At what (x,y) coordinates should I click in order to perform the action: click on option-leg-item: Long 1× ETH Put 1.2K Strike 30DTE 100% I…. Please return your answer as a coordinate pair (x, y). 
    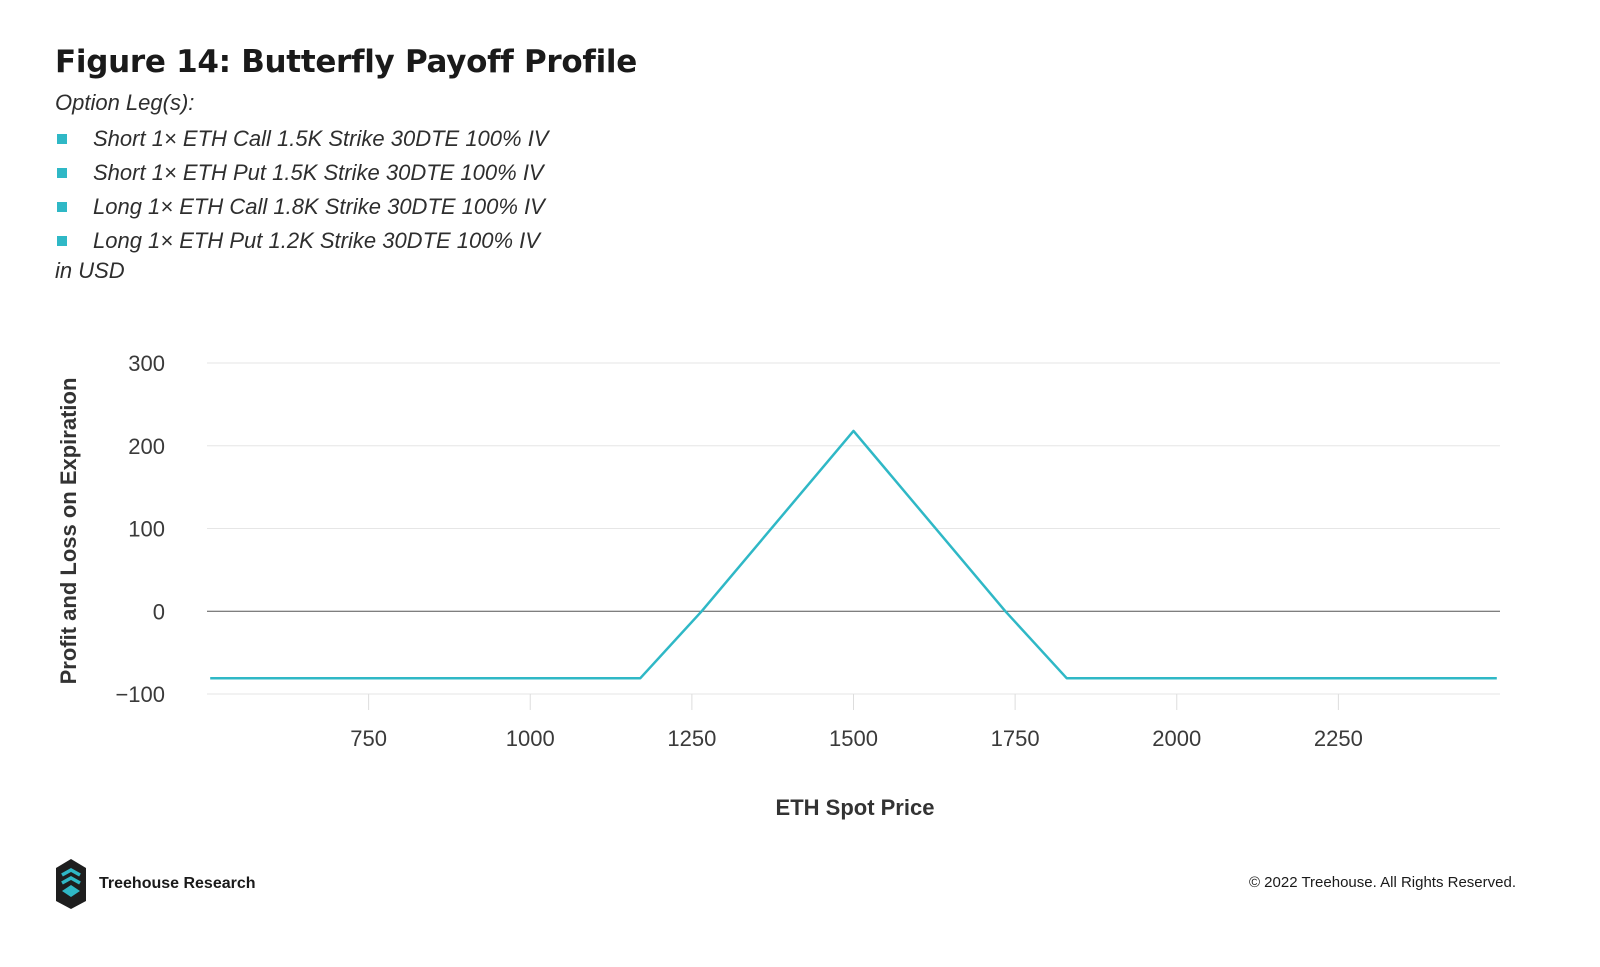
    Looking at the image, I should click on (301, 241).